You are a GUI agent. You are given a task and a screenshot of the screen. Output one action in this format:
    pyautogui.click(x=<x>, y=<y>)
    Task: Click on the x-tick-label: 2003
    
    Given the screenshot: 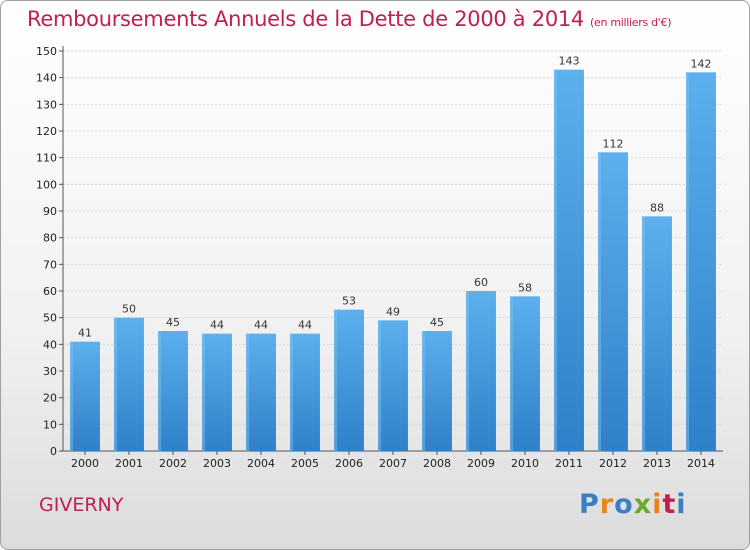 What is the action you would take?
    pyautogui.click(x=217, y=463)
    